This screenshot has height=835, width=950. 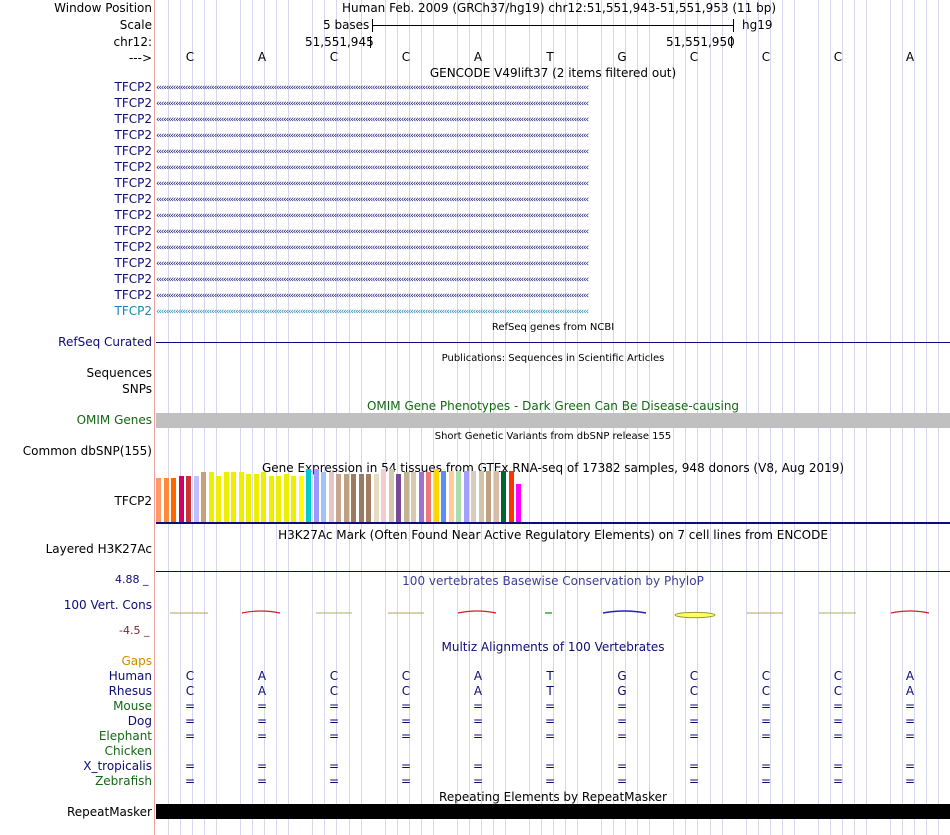 What do you see at coordinates (553, 614) in the screenshot?
I see `phylop-plot` at bounding box center [553, 614].